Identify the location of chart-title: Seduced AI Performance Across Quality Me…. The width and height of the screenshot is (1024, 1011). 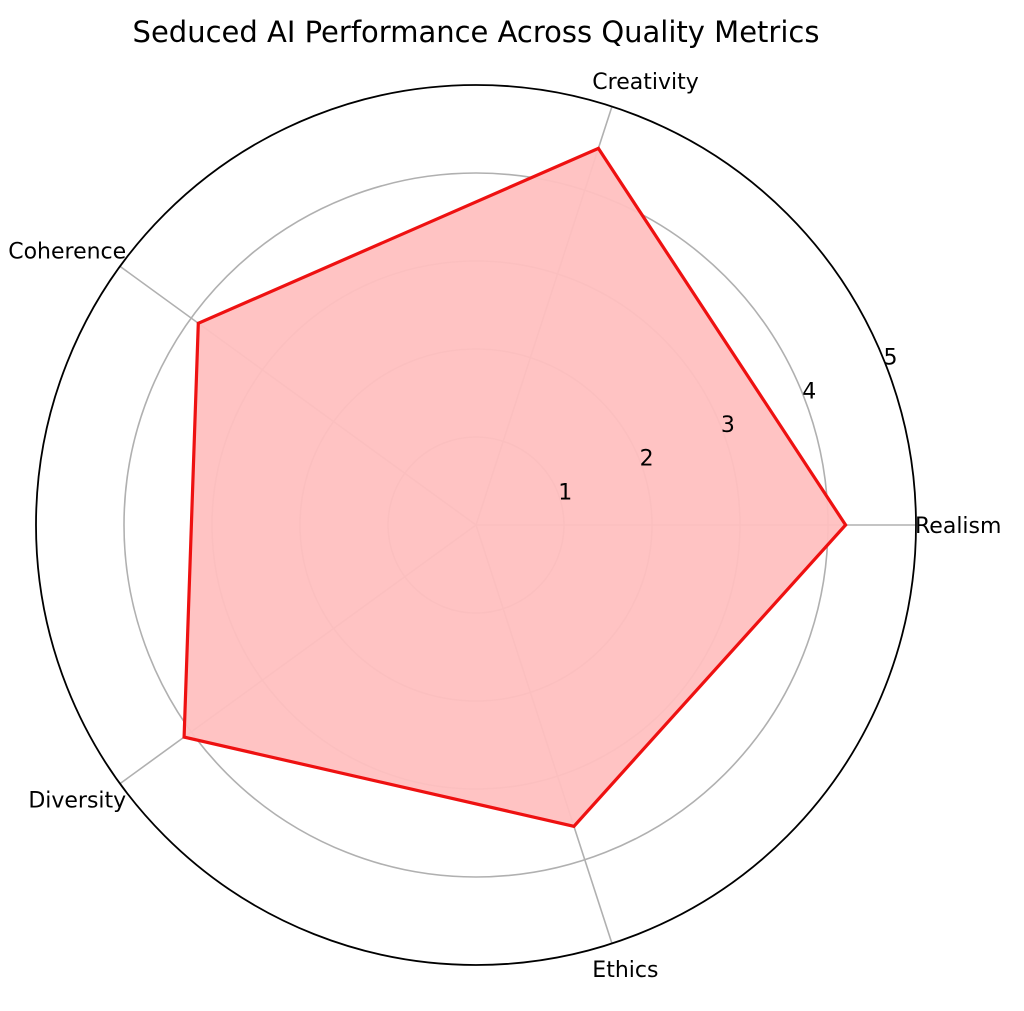
(476, 32).